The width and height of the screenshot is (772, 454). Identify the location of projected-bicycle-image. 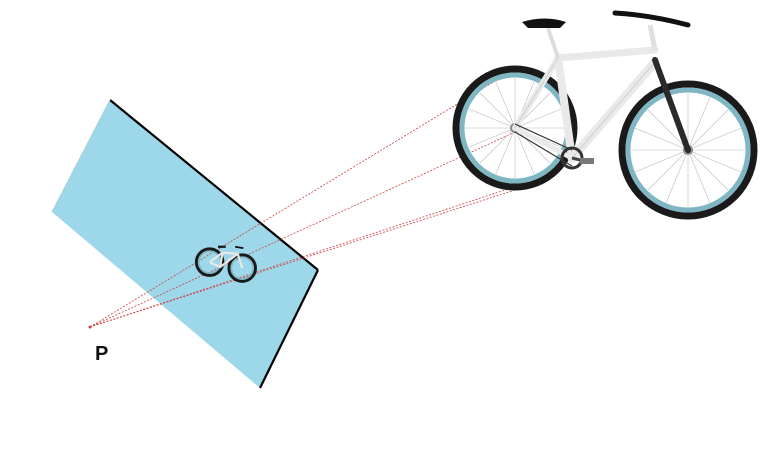
(225, 264).